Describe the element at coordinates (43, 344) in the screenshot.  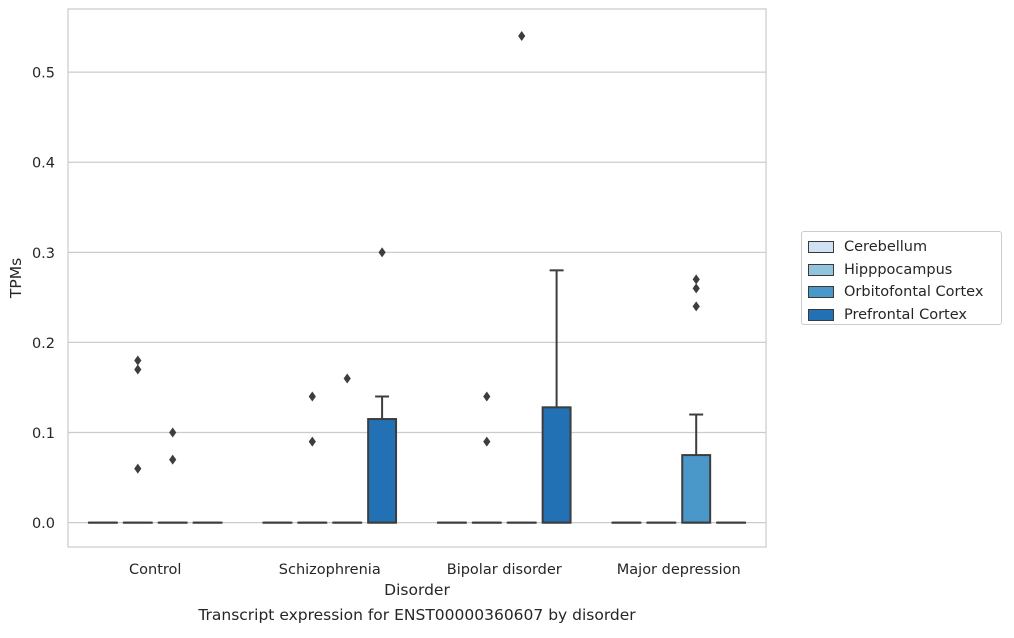
I see `y-tick-label: 0.2` at that location.